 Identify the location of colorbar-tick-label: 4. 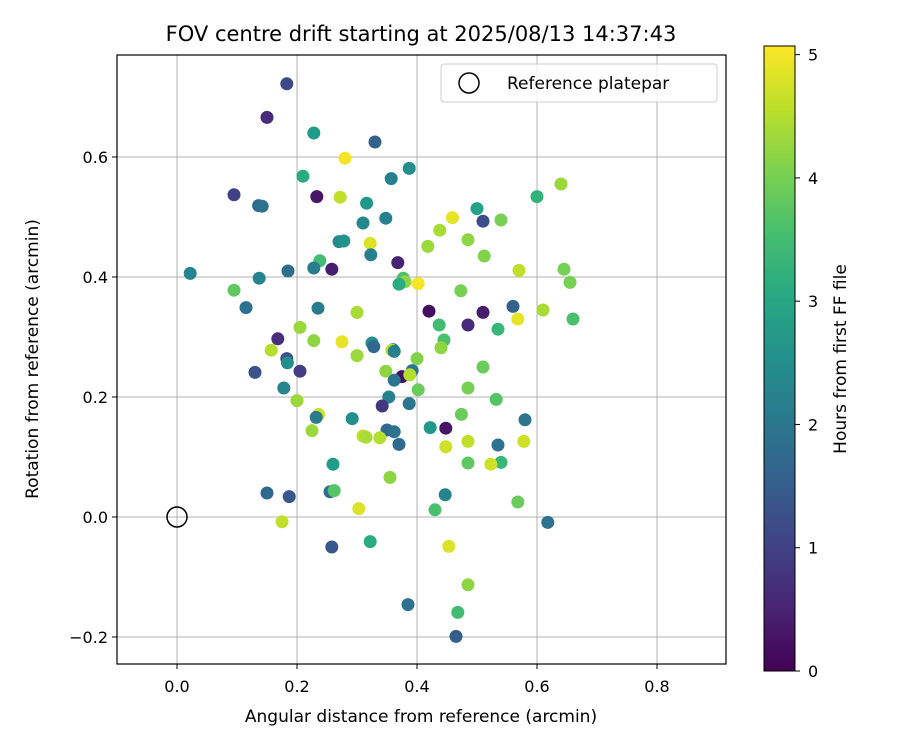
(813, 178).